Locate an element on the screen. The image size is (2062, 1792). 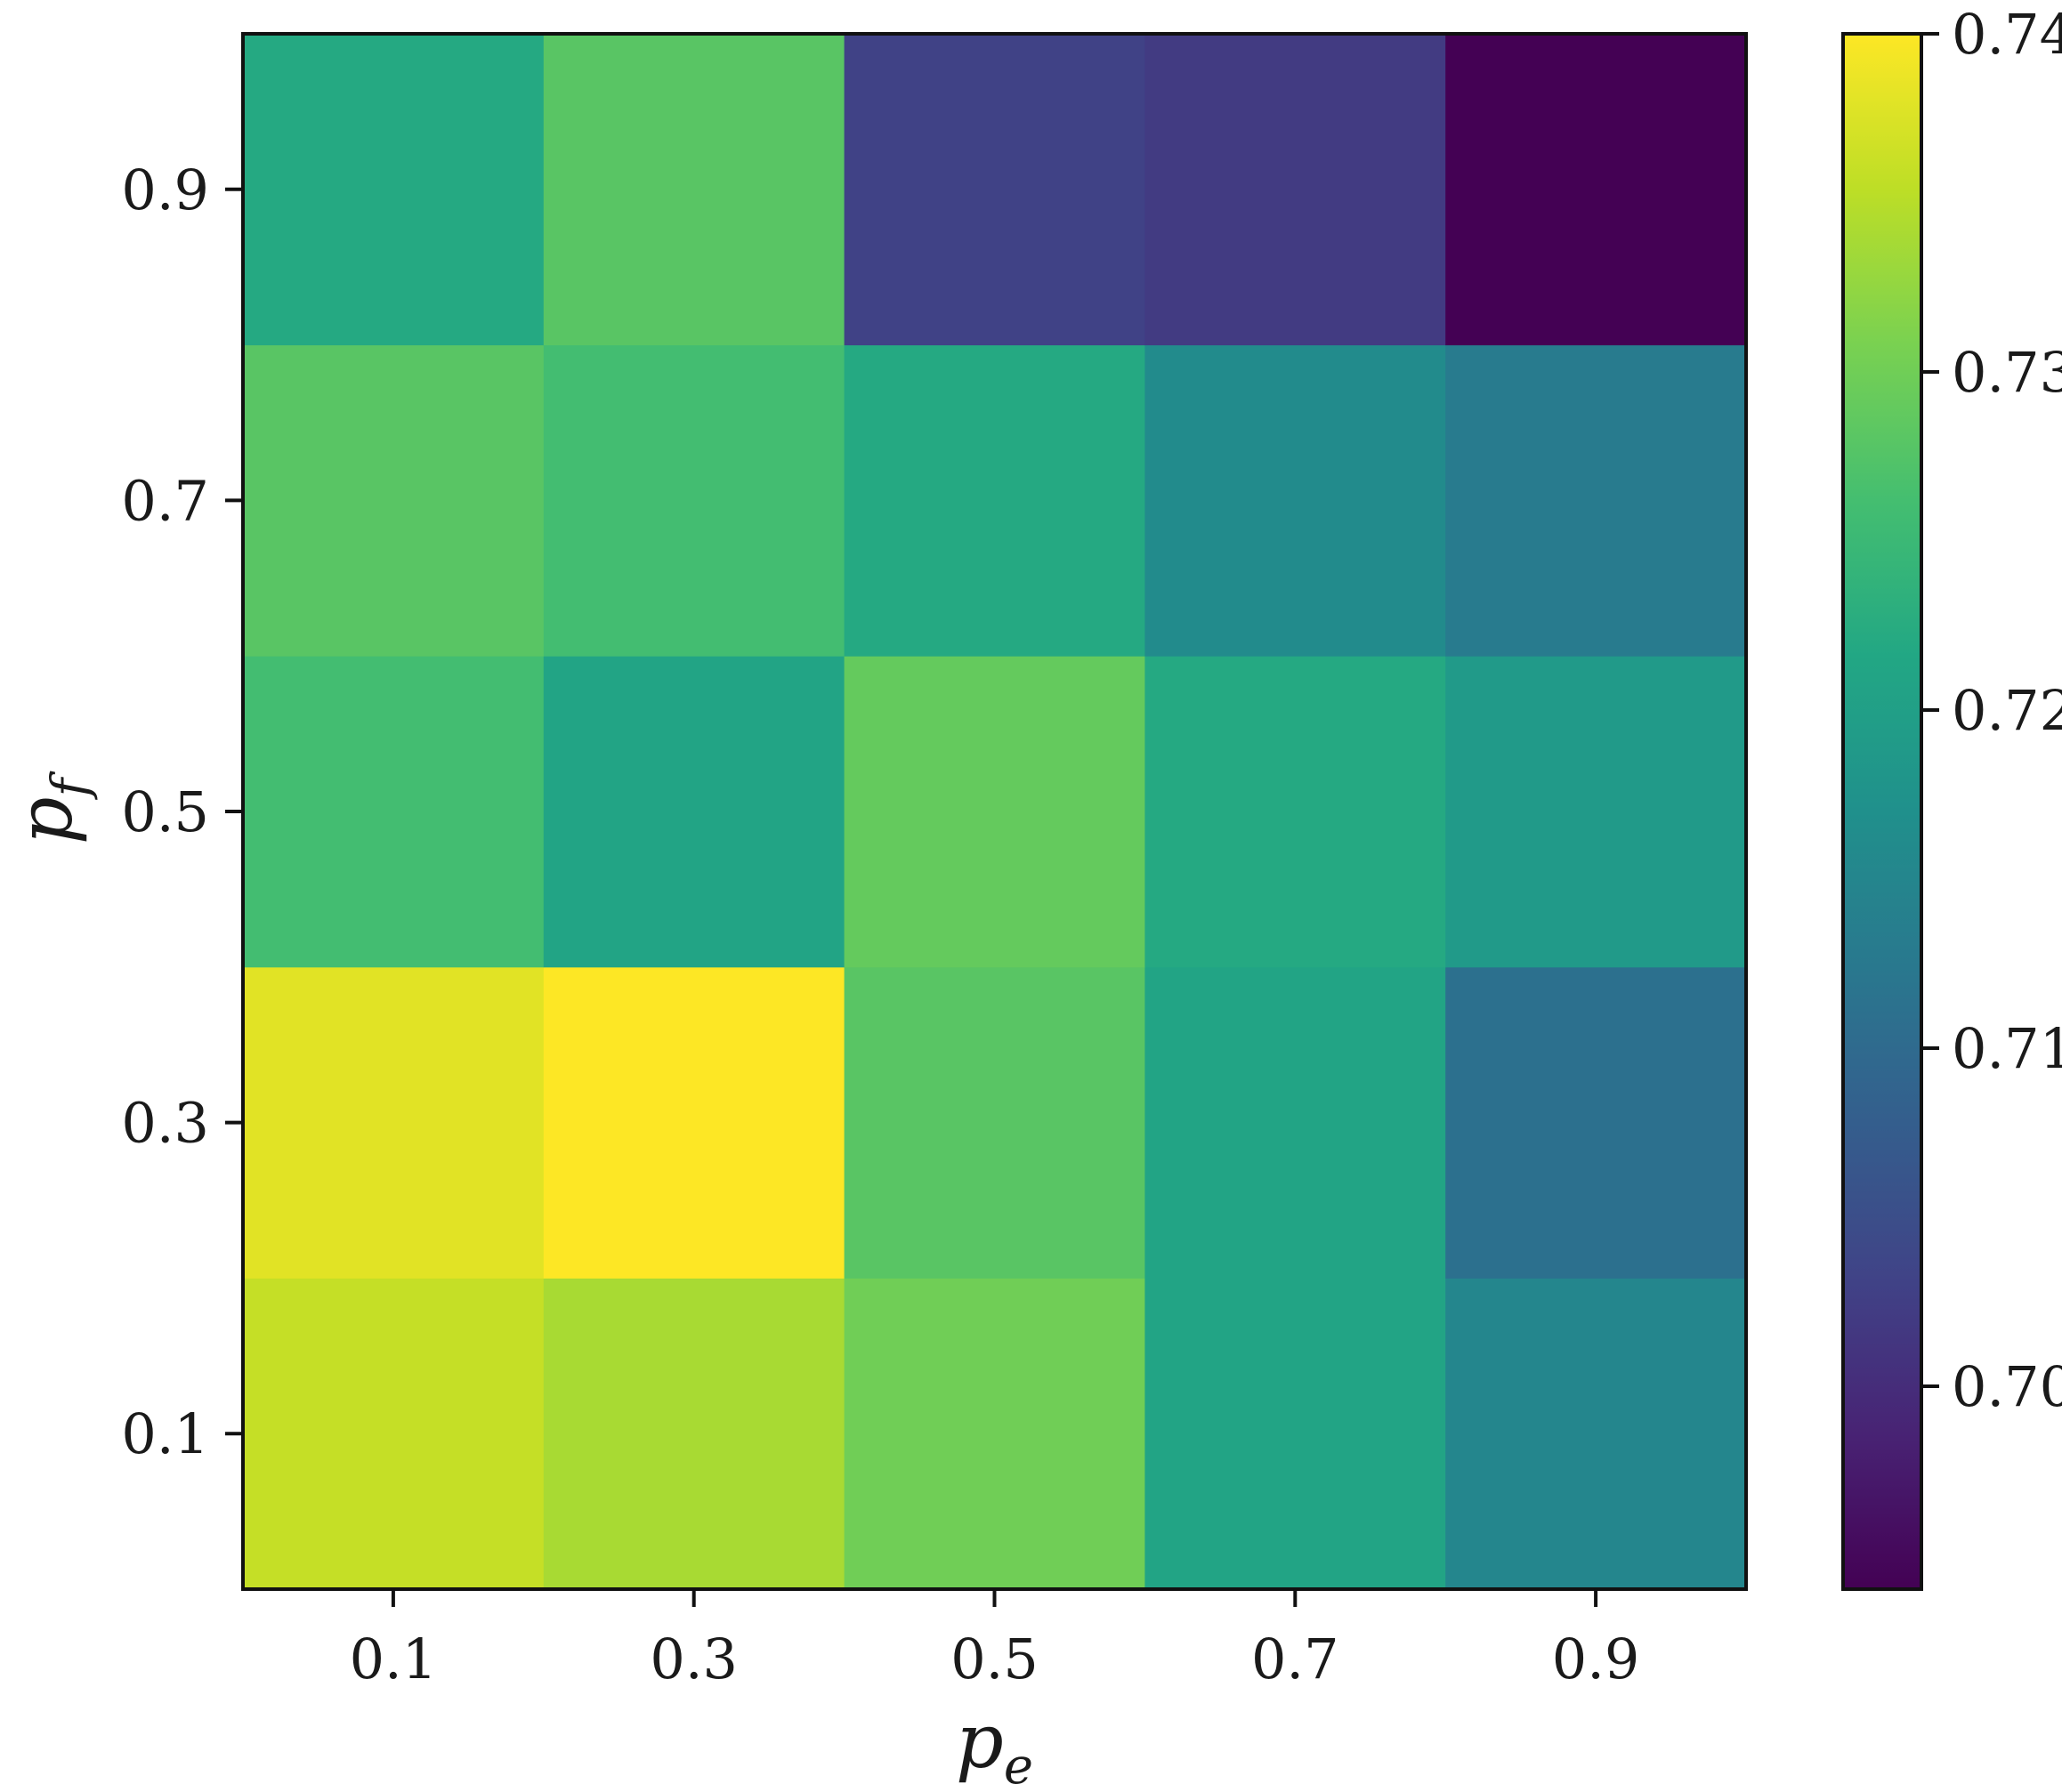
x-tick-label: 0.9 is located at coordinates (1596, 1659).